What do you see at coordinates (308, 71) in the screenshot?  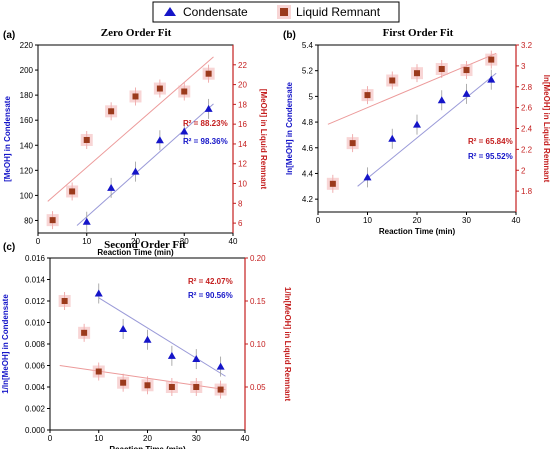 I see `y-left-tick-label: 5.2` at bounding box center [308, 71].